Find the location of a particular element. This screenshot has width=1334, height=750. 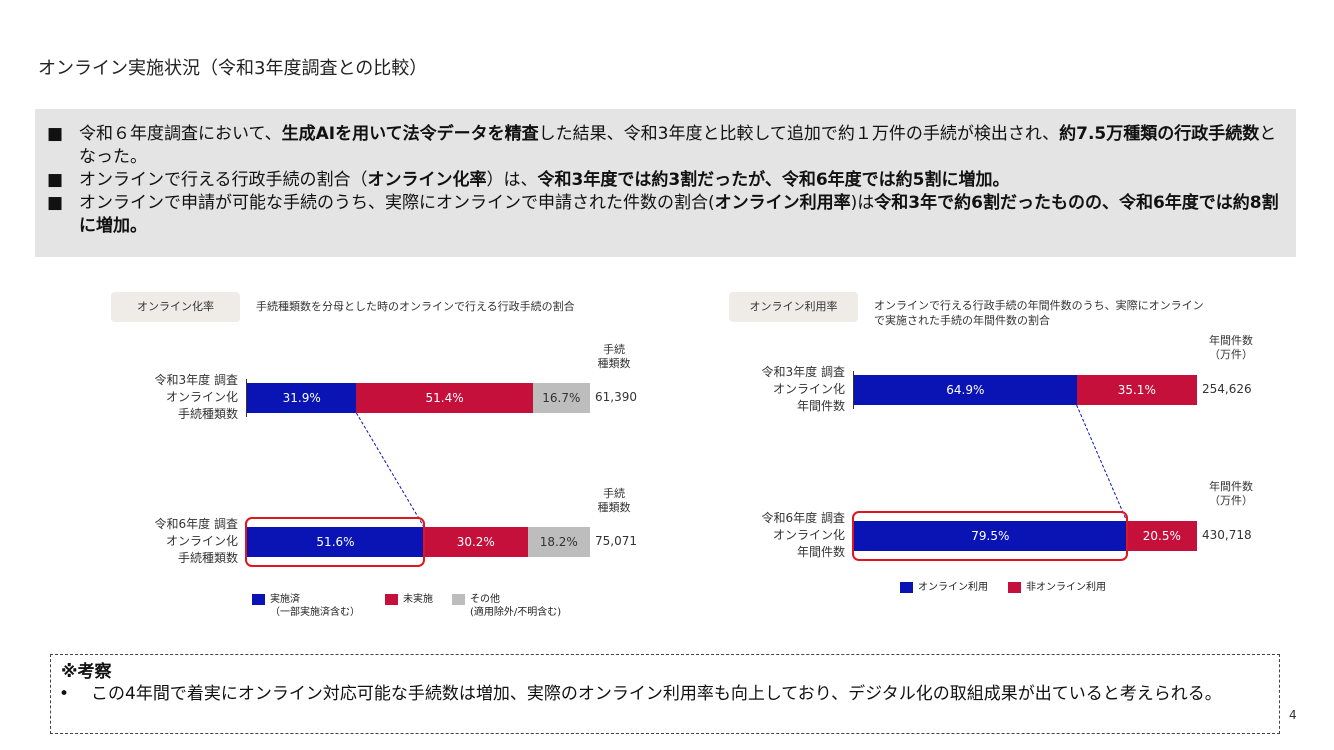

bar-segment: 18.2% is located at coordinates (558, 542).